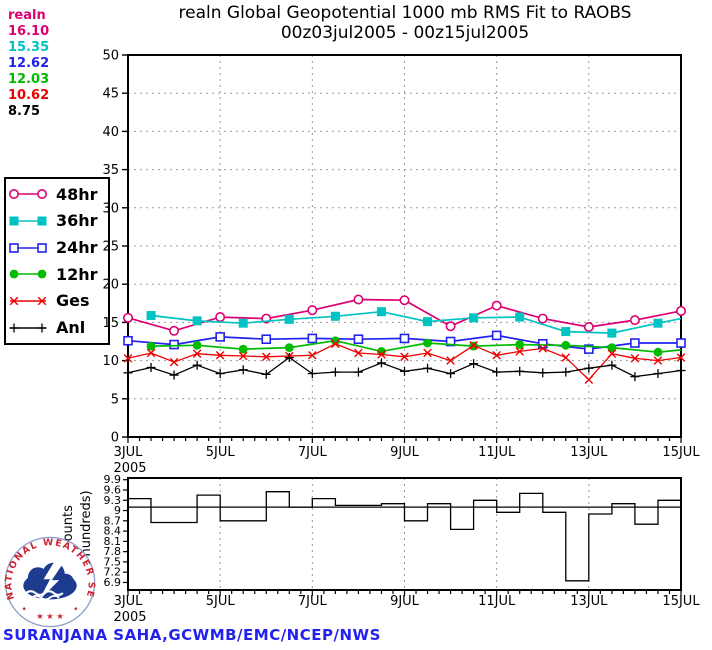  Describe the element at coordinates (113, 572) in the screenshot. I see `y-tick-label: 7.2` at that location.